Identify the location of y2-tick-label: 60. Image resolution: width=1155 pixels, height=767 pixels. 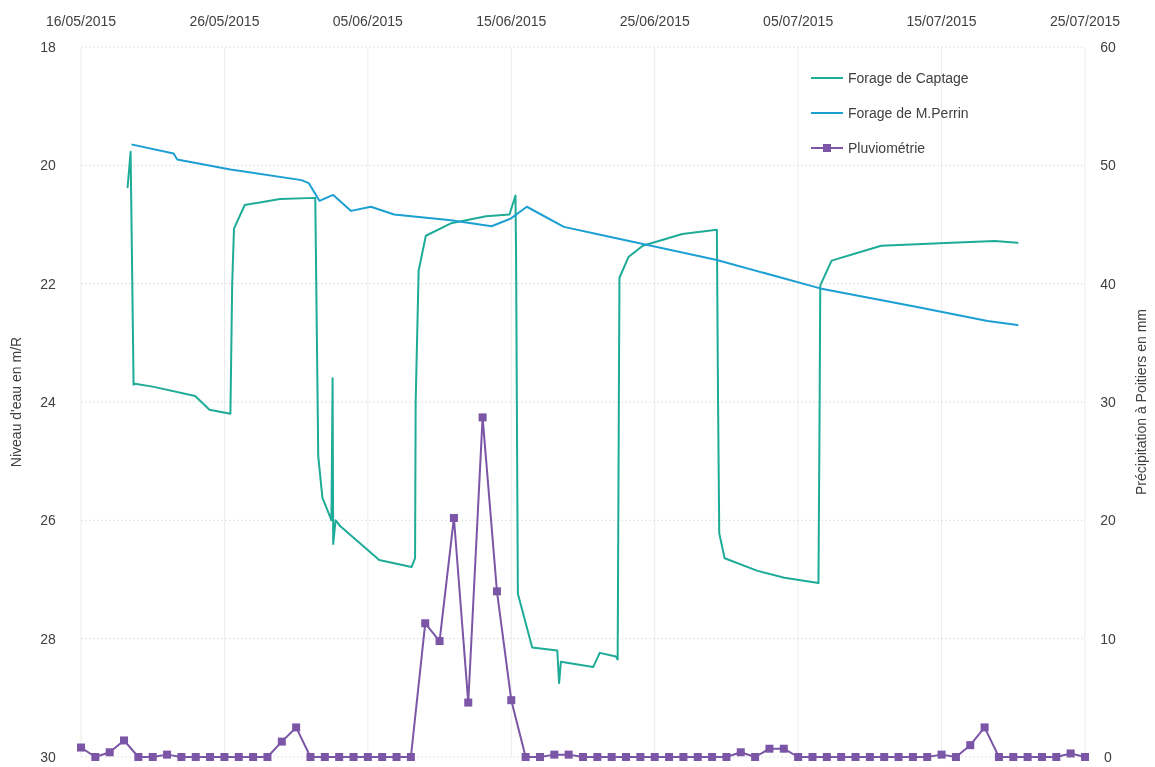
(1108, 47).